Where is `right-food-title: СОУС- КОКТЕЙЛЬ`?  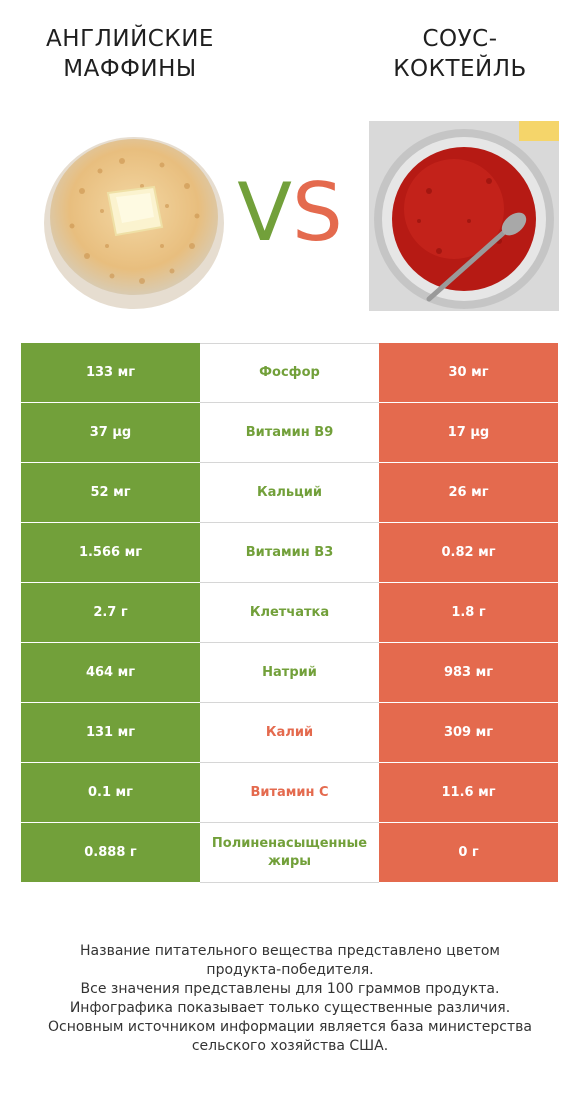 right-food-title: СОУС- КОКТЕЙЛЬ is located at coordinates (460, 54).